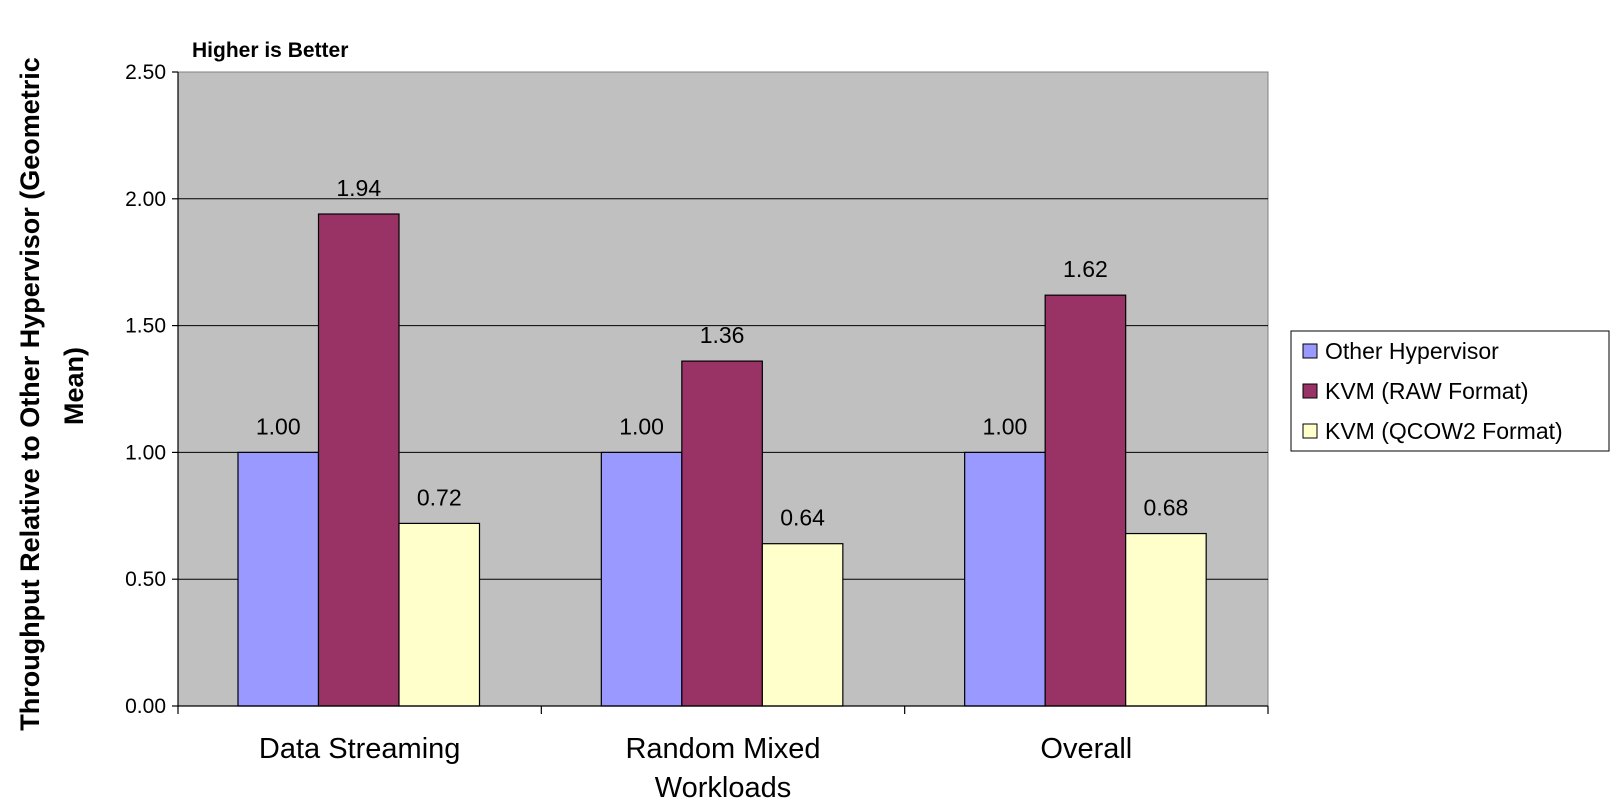 Image resolution: width=1616 pixels, height=803 pixels. I want to click on chart-note: Higher is Better, so click(270, 50).